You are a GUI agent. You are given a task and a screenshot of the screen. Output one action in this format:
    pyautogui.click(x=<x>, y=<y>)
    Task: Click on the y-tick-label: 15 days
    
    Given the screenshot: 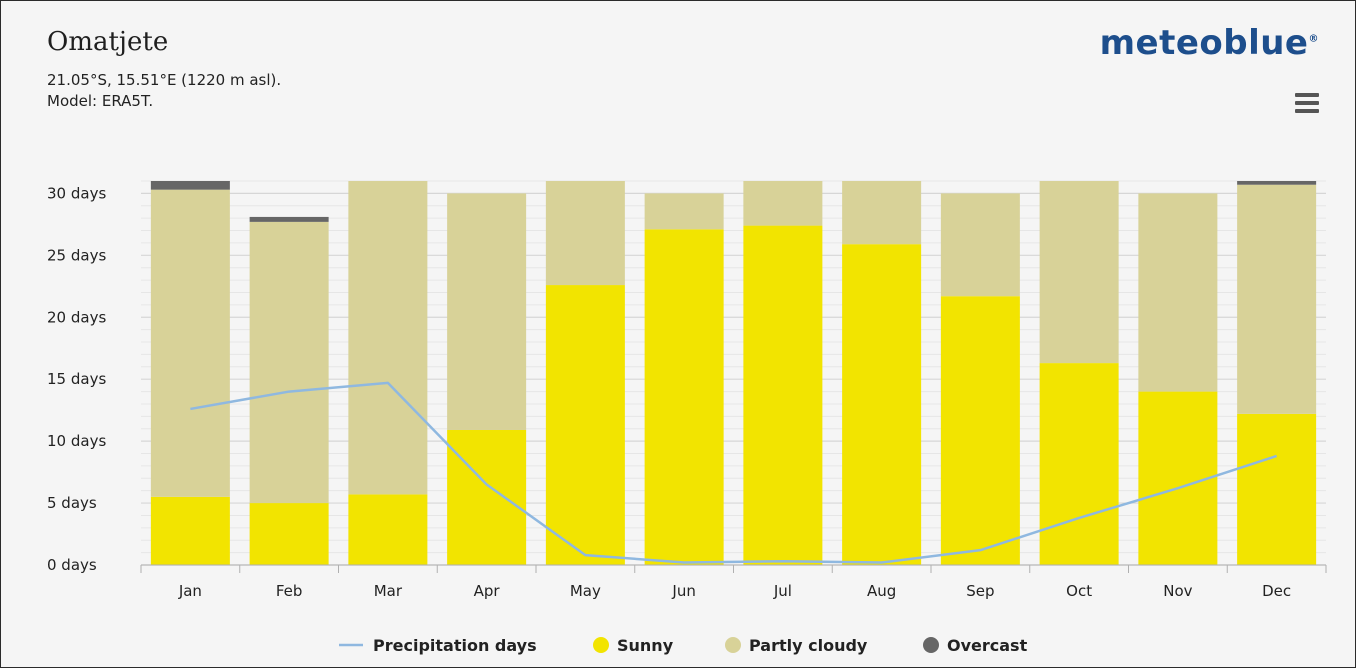 What is the action you would take?
    pyautogui.click(x=76, y=379)
    